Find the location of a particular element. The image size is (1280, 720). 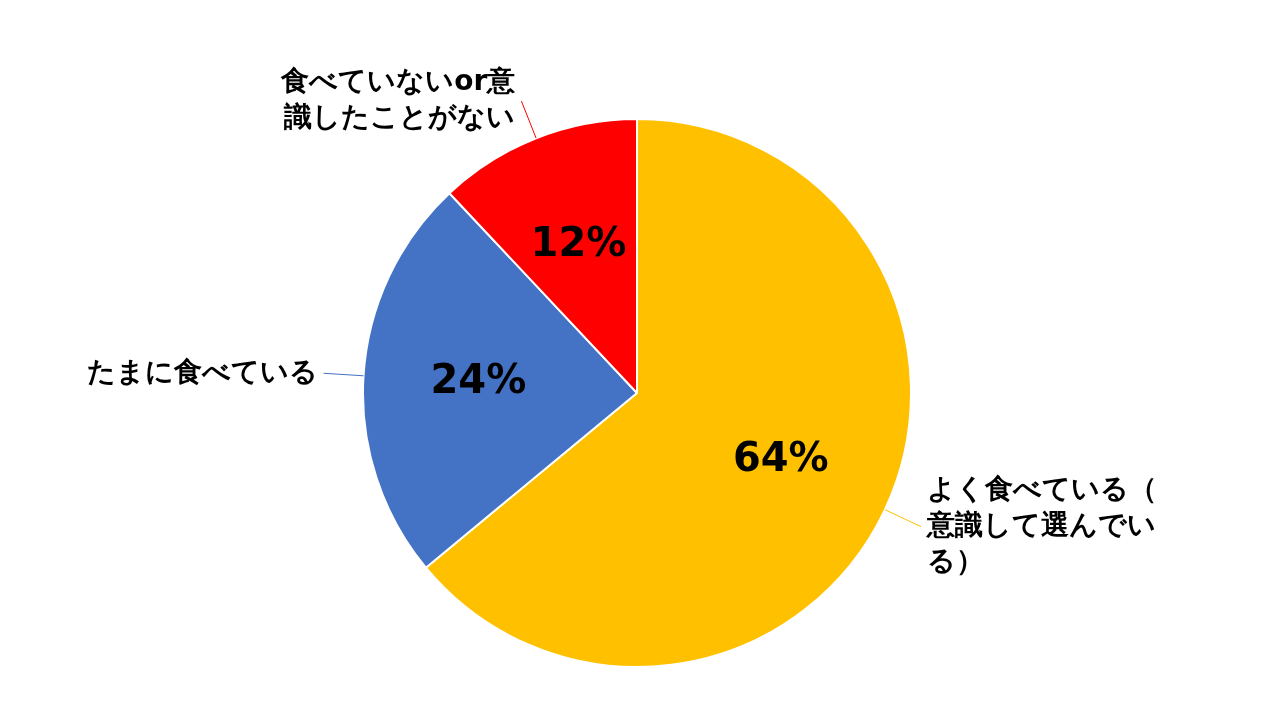

slice-label: よく食べている（意識して選んでいる） is located at coordinates (1041, 524).